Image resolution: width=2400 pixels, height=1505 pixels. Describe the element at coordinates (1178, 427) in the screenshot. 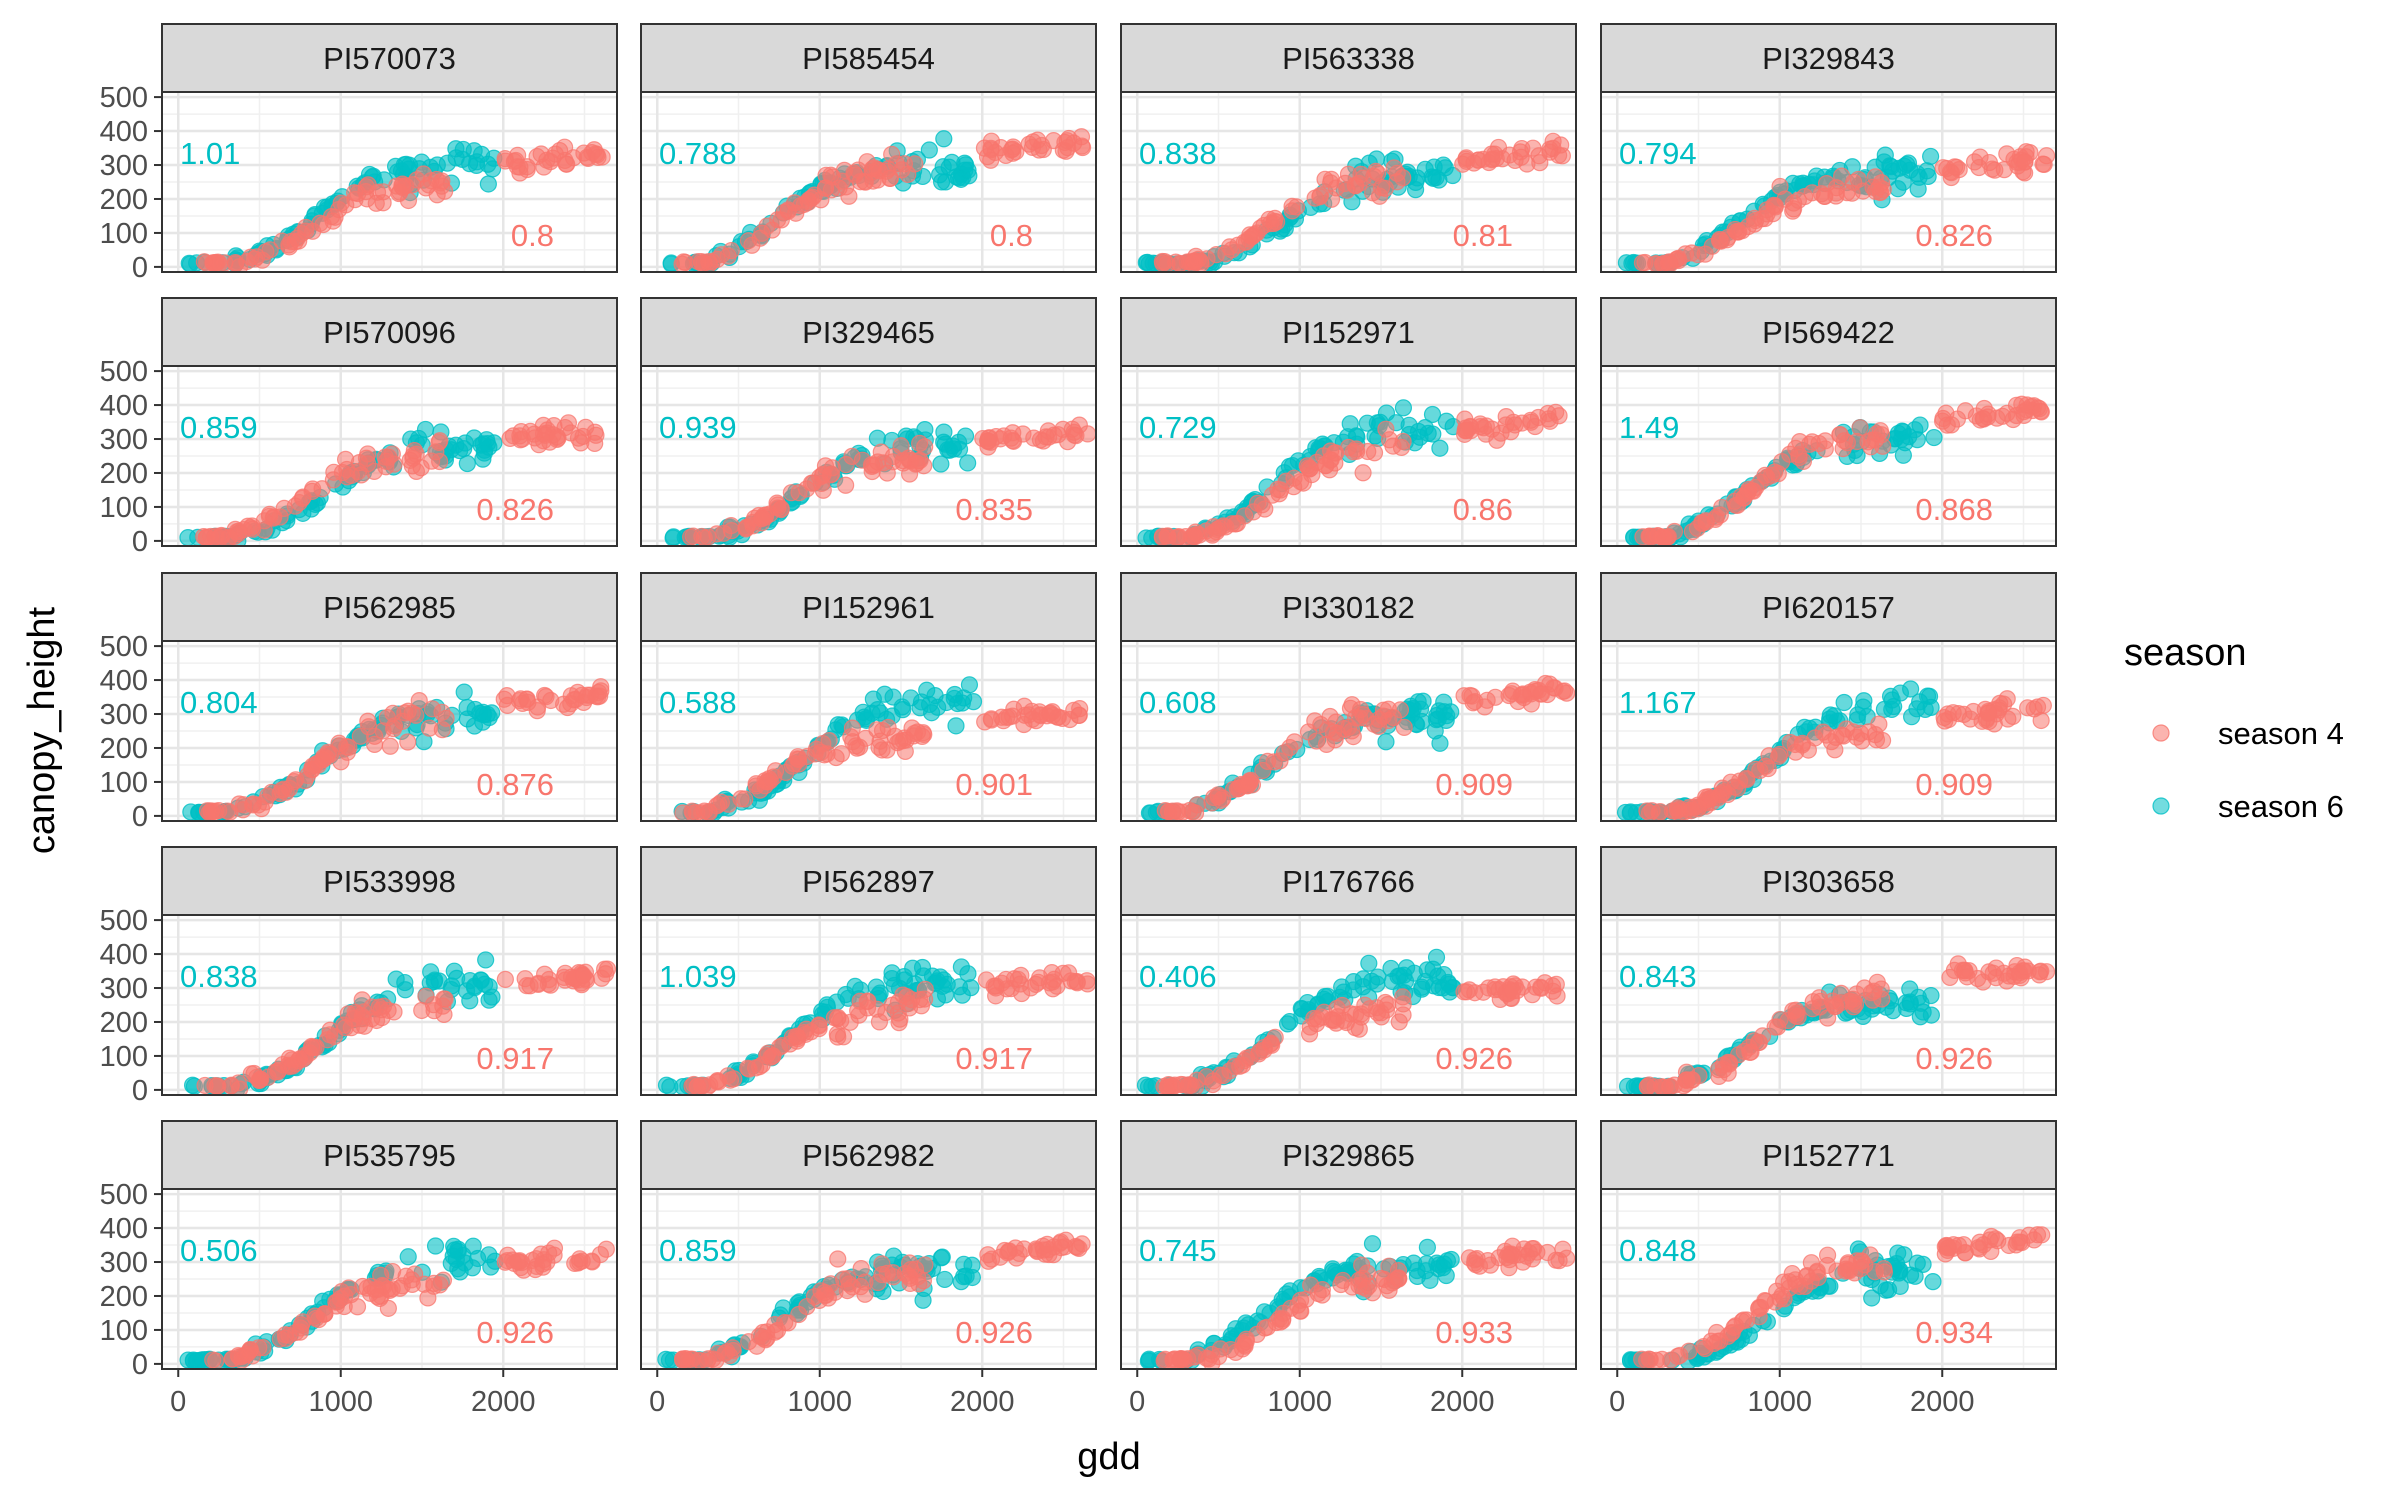

I see `season6-value-label: 0.729` at that location.